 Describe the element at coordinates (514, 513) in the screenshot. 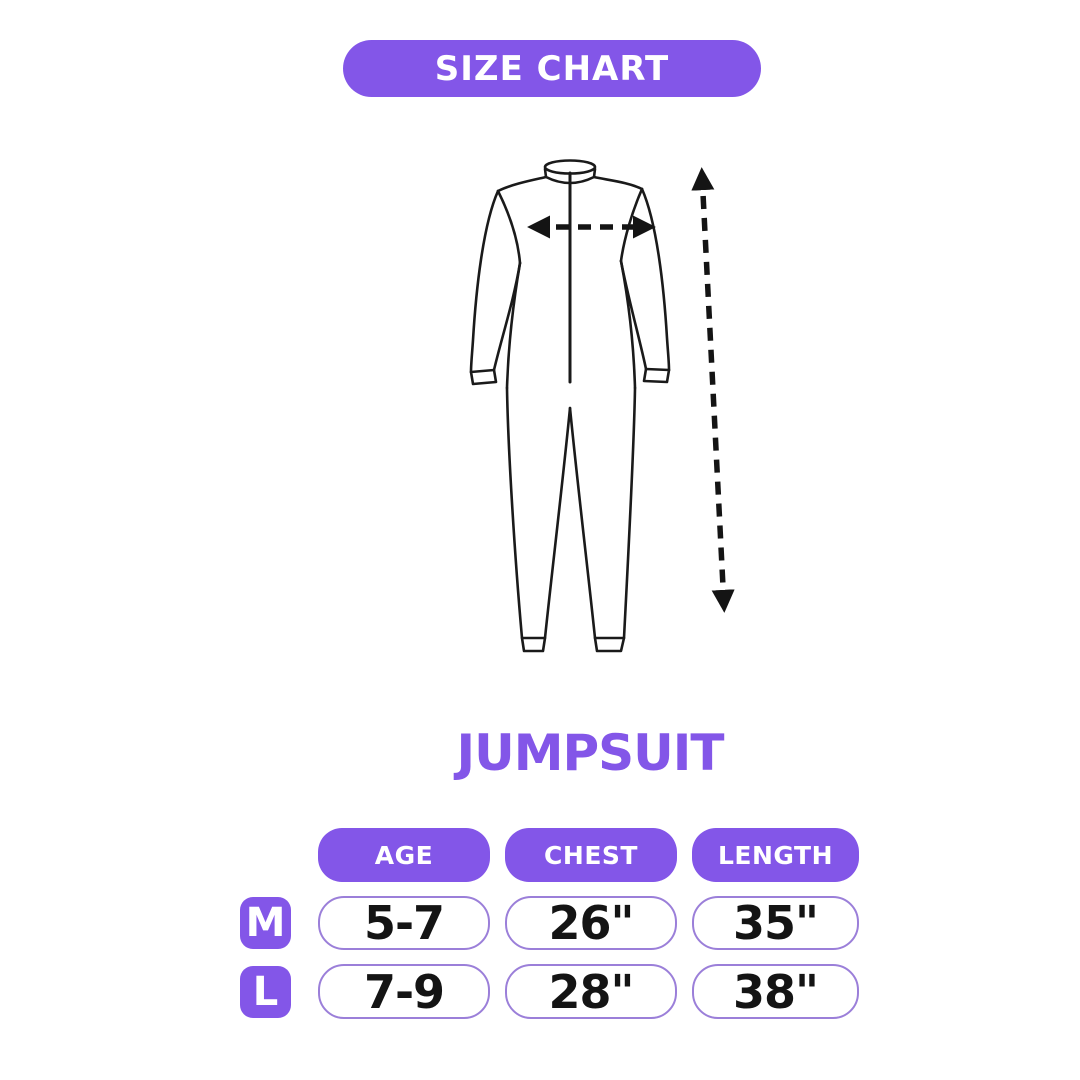

I see `leg-left-outer` at that location.